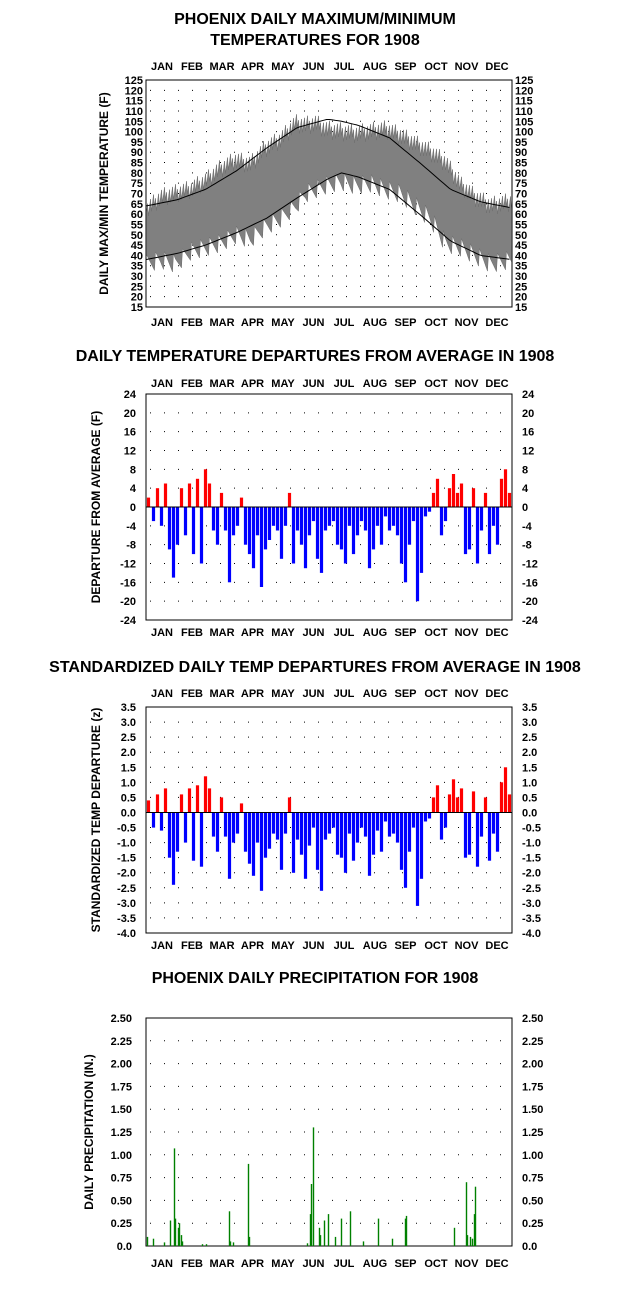 Image resolution: width=630 pixels, height=1310 pixels. Describe the element at coordinates (221, 946) in the screenshot. I see `month-label-bottom: MAR` at that location.